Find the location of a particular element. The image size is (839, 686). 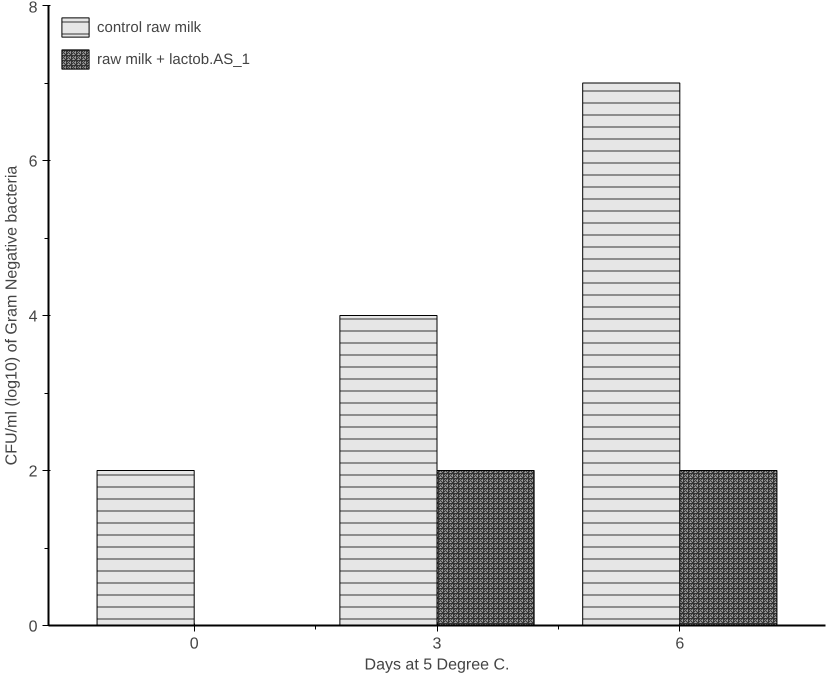

legend-label: control raw milk is located at coordinates (149, 27).